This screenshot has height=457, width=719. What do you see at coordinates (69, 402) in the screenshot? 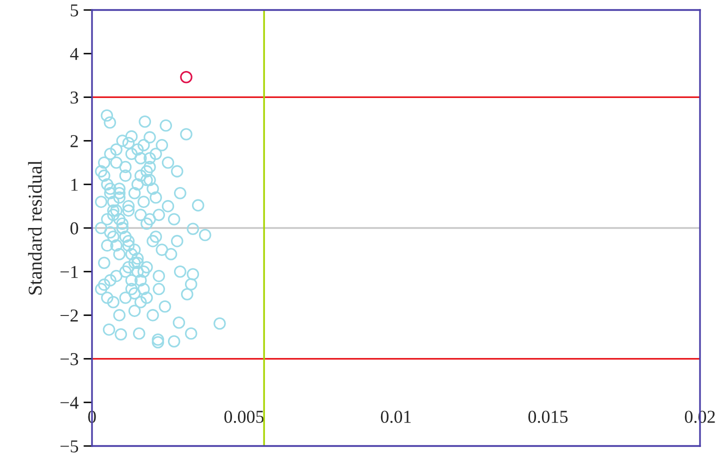
I see `y-tick-label: −4` at bounding box center [69, 402].